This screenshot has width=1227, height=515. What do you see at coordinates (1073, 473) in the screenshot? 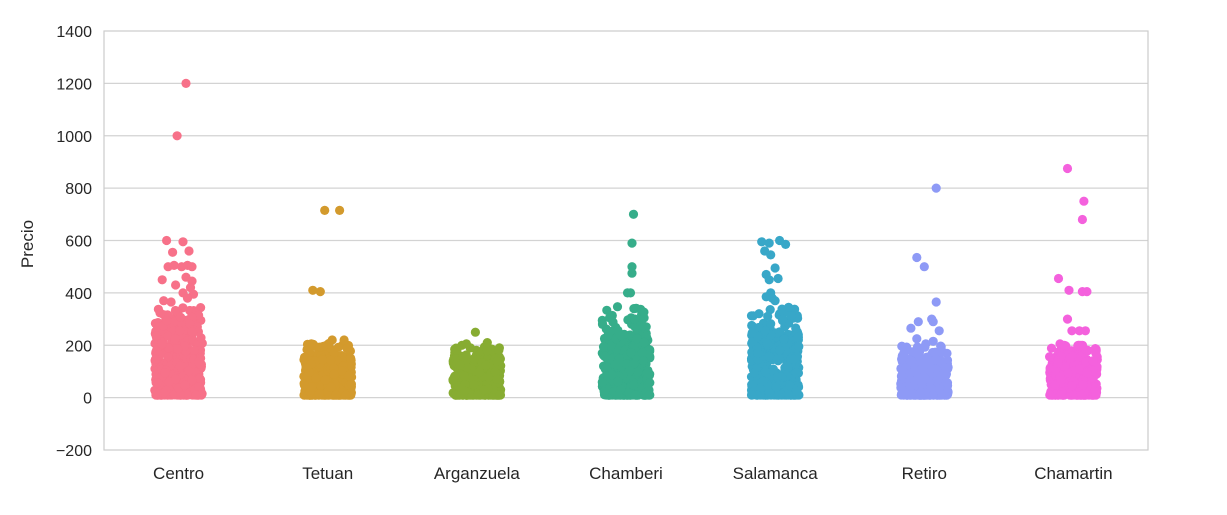
I see `x-tick-label-chamartin: Chamartin` at bounding box center [1073, 473].